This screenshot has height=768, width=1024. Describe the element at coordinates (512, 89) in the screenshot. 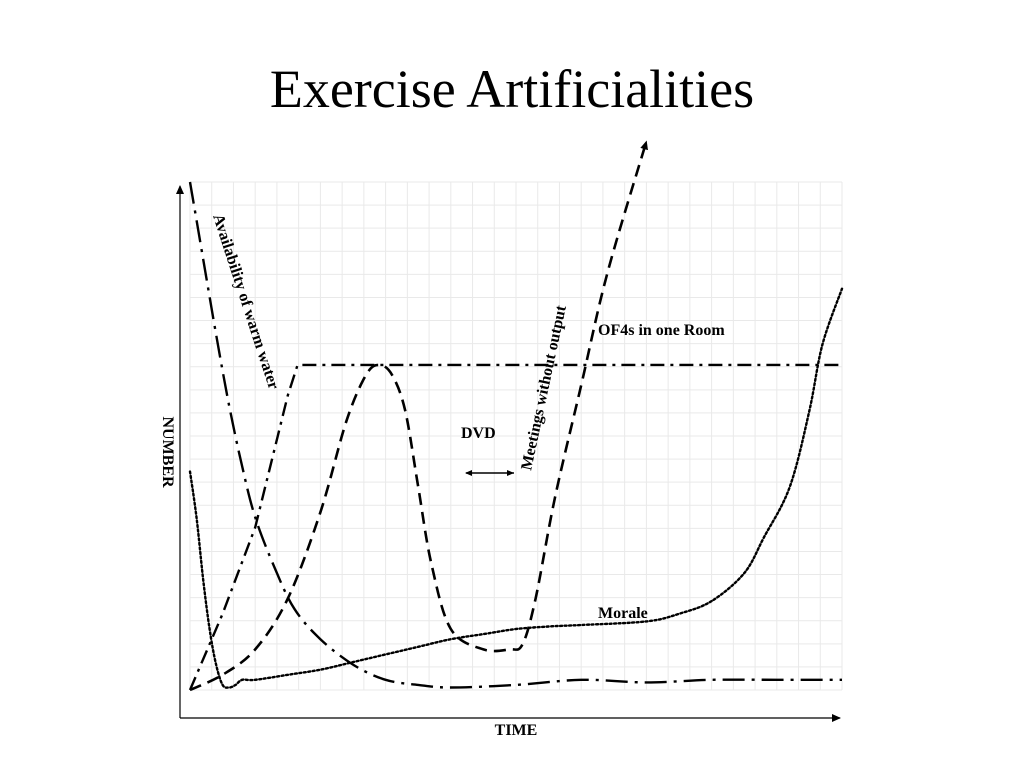

I see `slide-title: Exercise Artificialities` at that location.